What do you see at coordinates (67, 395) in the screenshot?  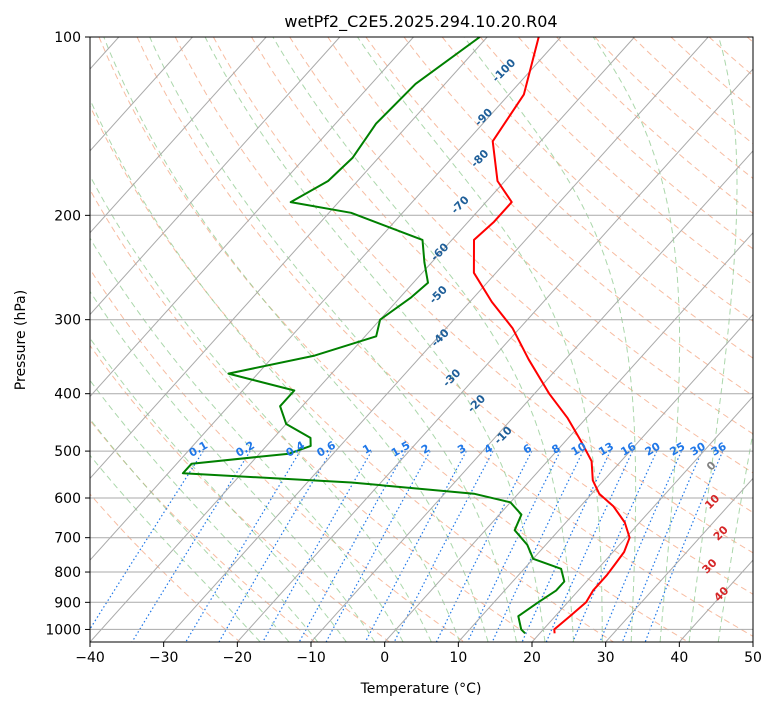 I see `y-tick-label: 400` at bounding box center [67, 395].